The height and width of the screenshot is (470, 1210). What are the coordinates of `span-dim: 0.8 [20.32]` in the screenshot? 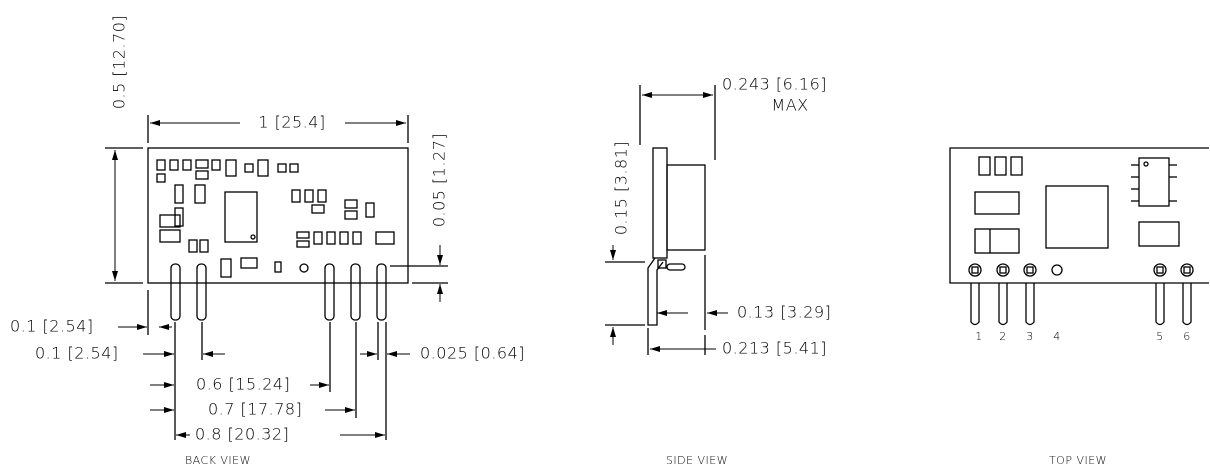 It's located at (242, 434).